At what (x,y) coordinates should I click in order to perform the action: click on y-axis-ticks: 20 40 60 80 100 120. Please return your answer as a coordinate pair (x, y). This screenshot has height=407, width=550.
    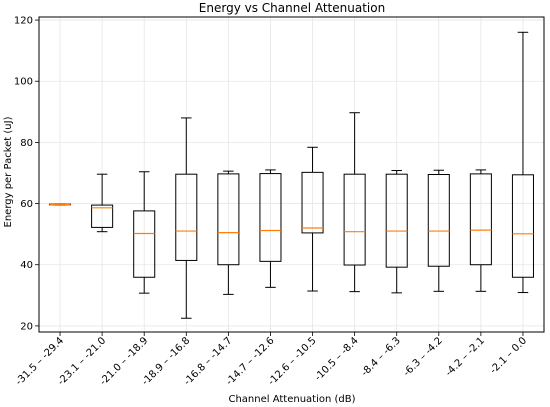
    Looking at the image, I should click on (26, 174).